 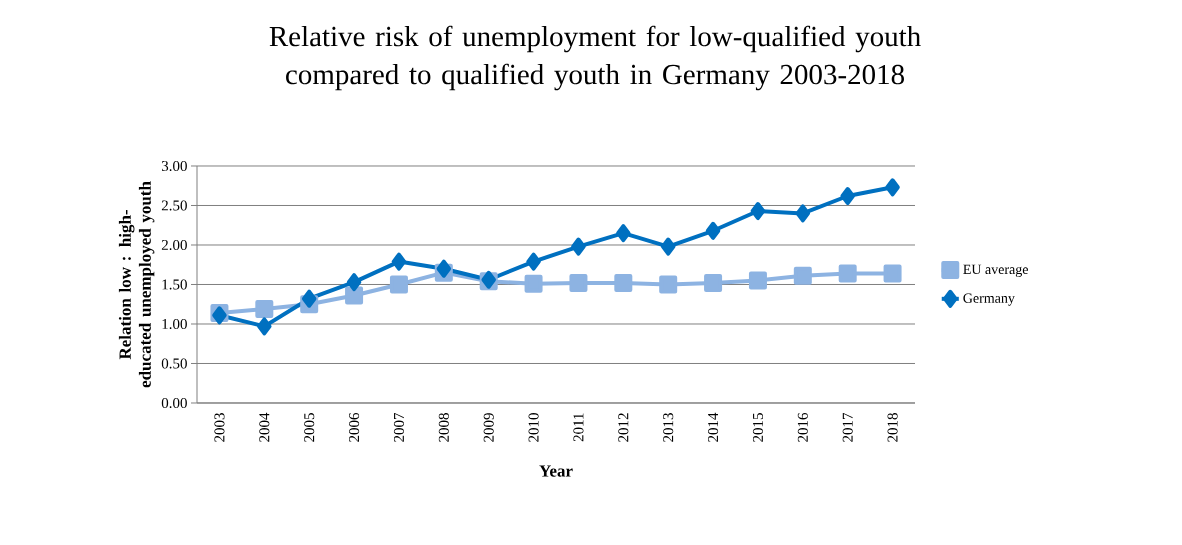 I want to click on x-tick-label: 2006, so click(x=354, y=427).